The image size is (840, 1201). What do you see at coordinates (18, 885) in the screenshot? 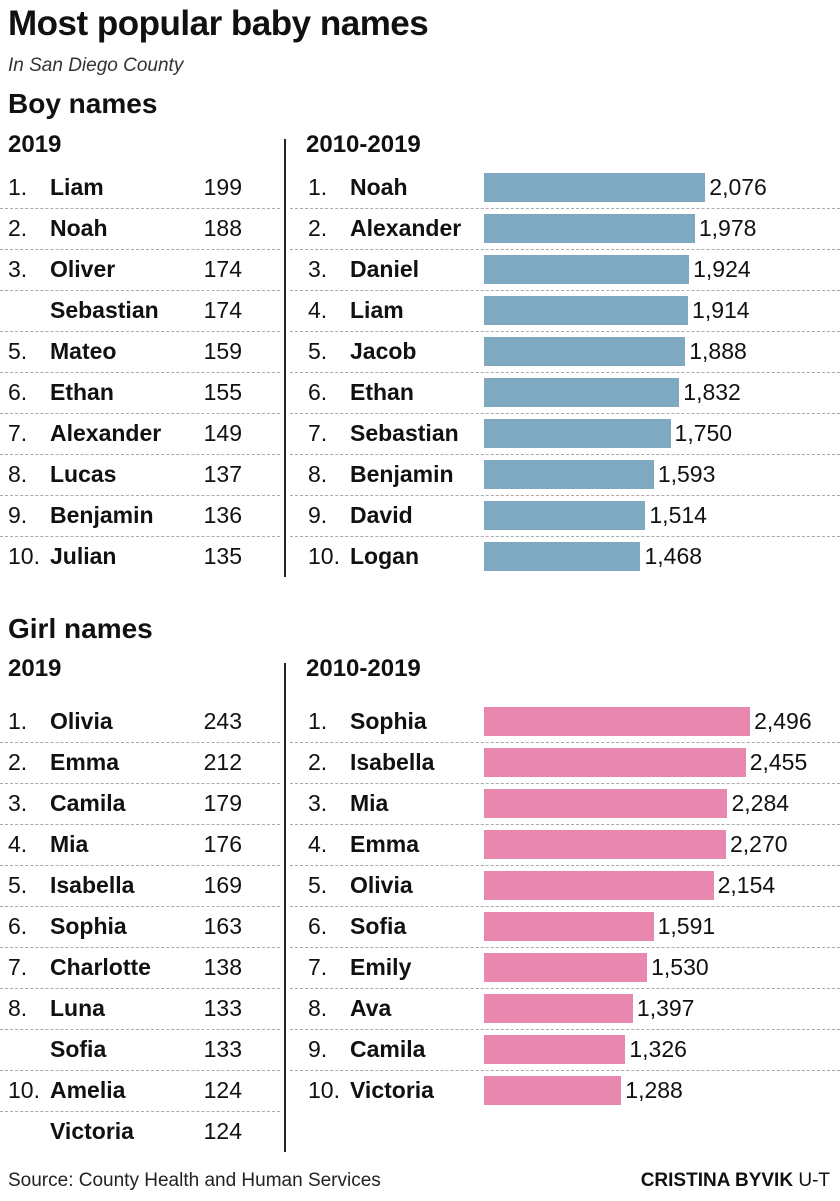
I see `girl-2019-rank: 5.` at bounding box center [18, 885].